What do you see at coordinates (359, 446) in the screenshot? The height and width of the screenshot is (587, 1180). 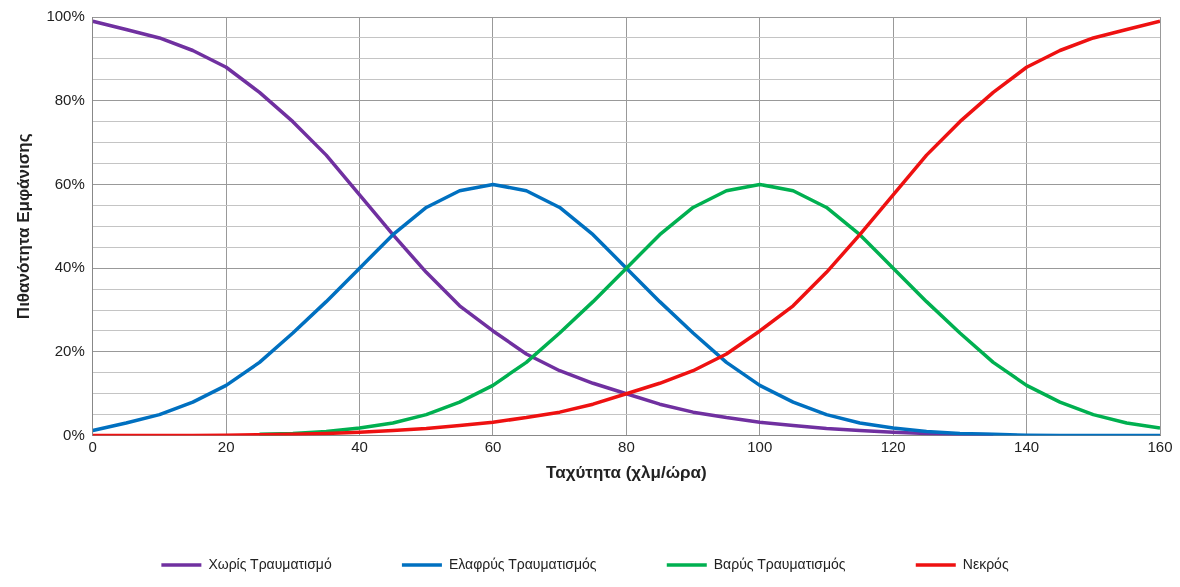 I see `x-tick-label: 40` at bounding box center [359, 446].